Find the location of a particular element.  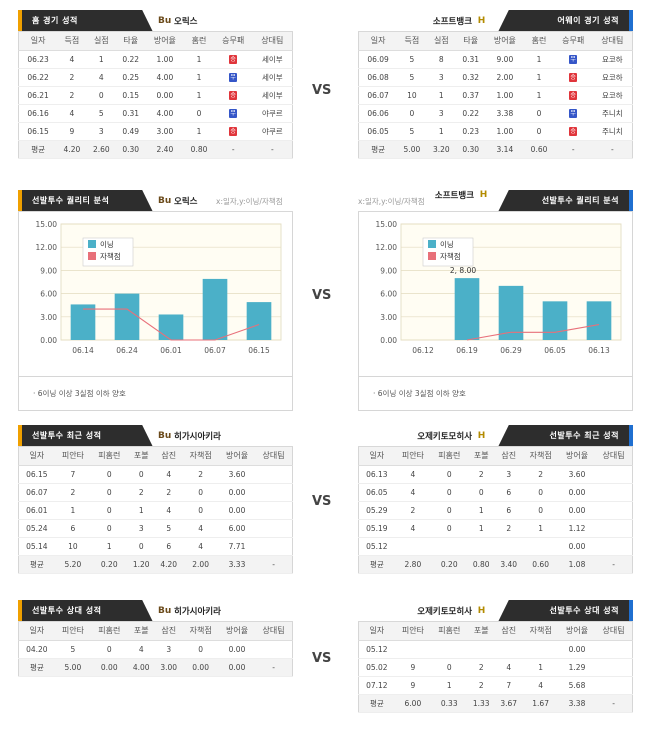

opponent-cell: 야쿠르 is located at coordinates (272, 113).